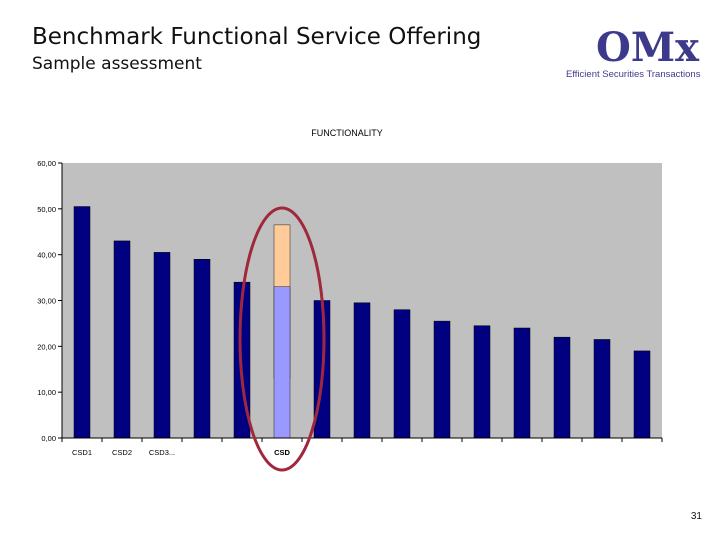 This screenshot has width=720, height=540. What do you see at coordinates (46, 392) in the screenshot?
I see `y-tick-label: 10,00` at bounding box center [46, 392].